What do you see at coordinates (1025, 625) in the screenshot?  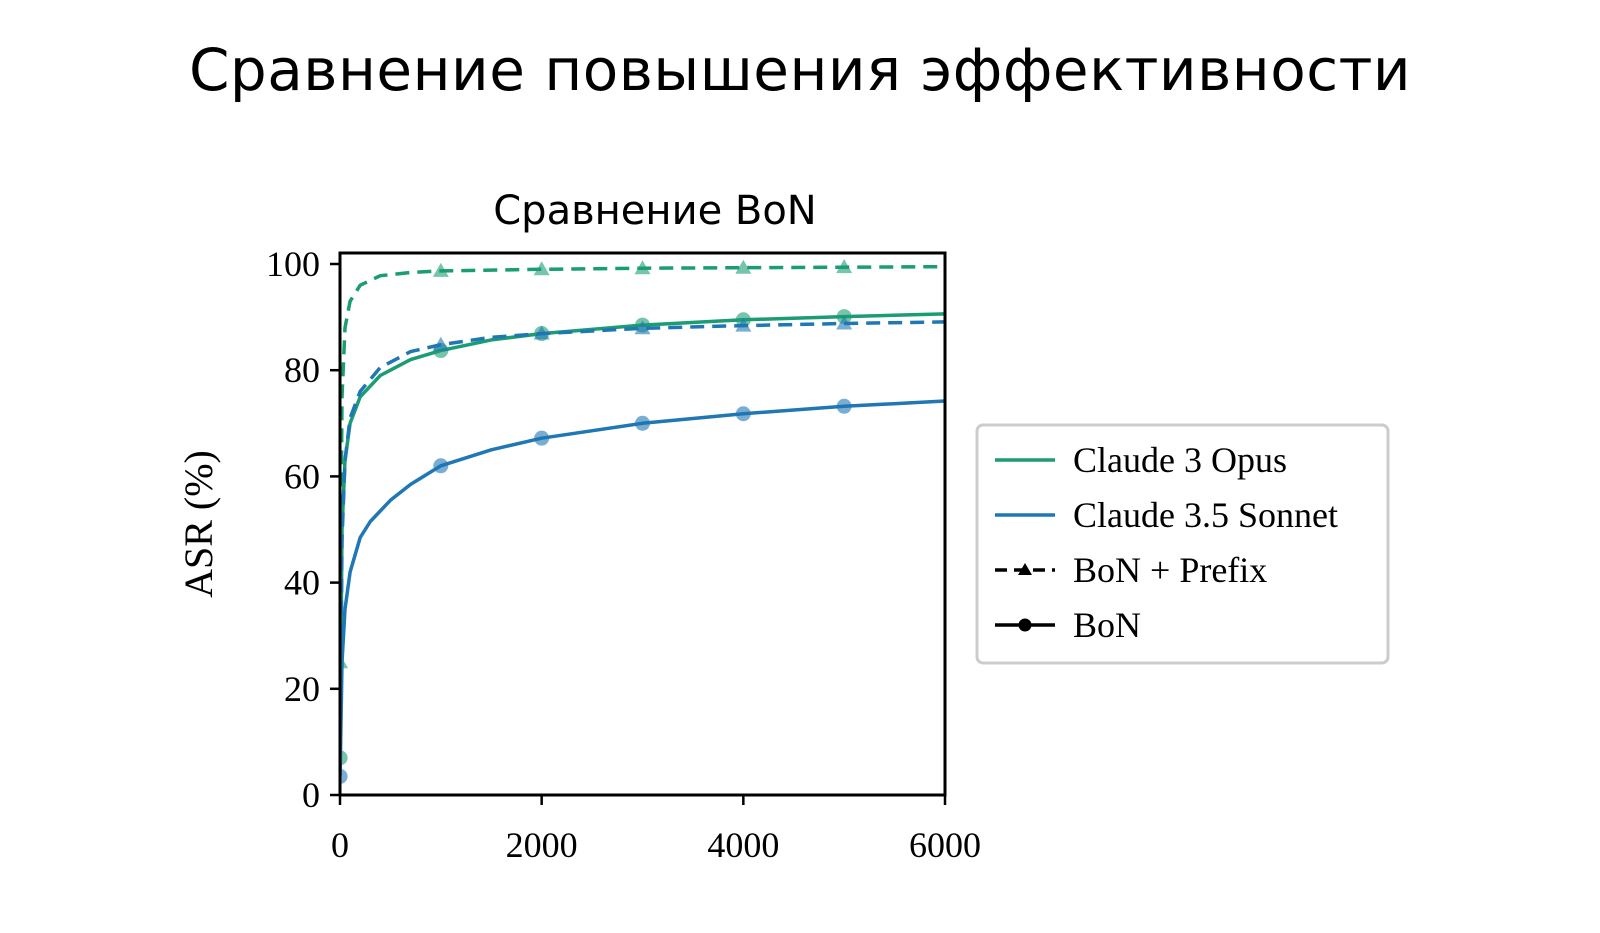 I see `legend-circle-marker` at bounding box center [1025, 625].